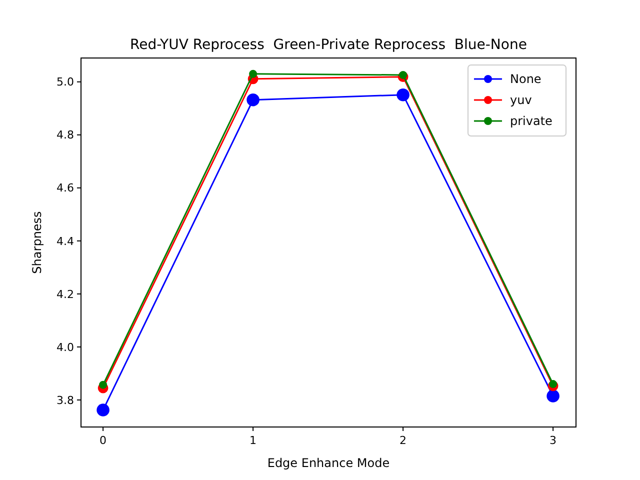 Image resolution: width=640 pixels, height=480 pixels. What do you see at coordinates (65, 188) in the screenshot?
I see `y-tick-label: 4.6` at bounding box center [65, 188].